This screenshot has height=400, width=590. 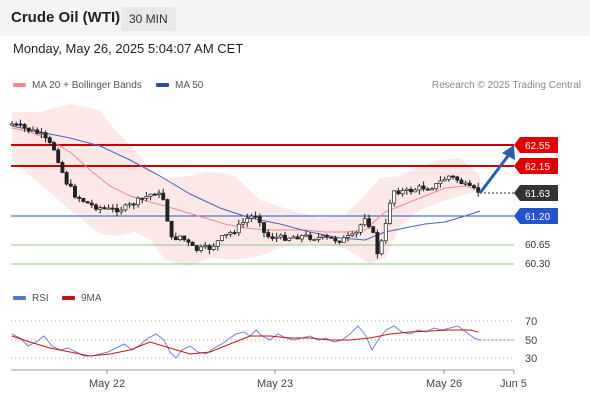 What do you see at coordinates (531, 322) in the screenshot?
I see `rsi-tick-70: 70` at bounding box center [531, 322].